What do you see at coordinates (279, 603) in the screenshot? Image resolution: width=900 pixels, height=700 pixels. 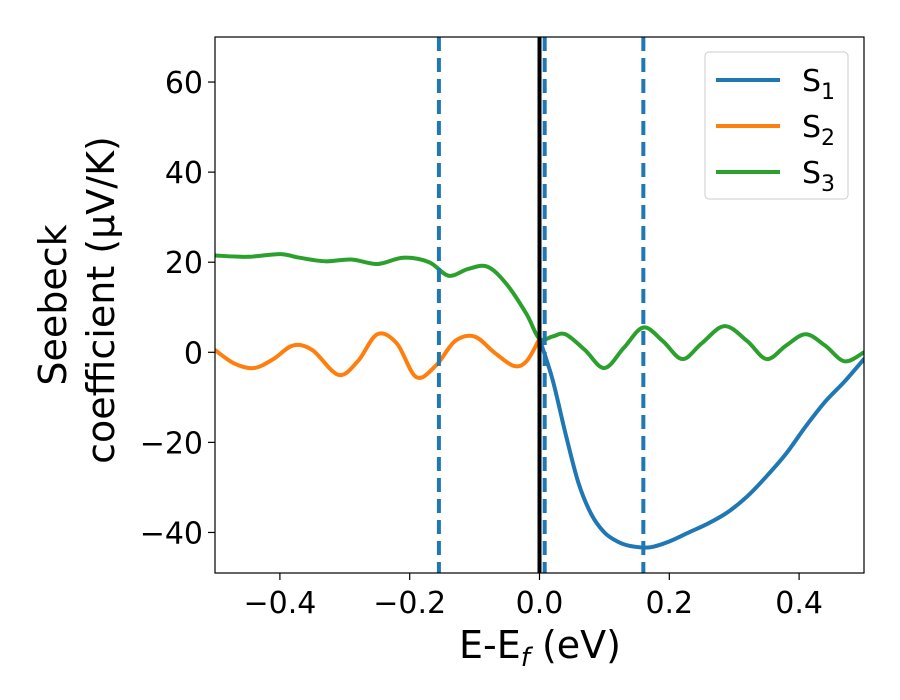 I see `x-tick-label: −0.4` at bounding box center [279, 603].